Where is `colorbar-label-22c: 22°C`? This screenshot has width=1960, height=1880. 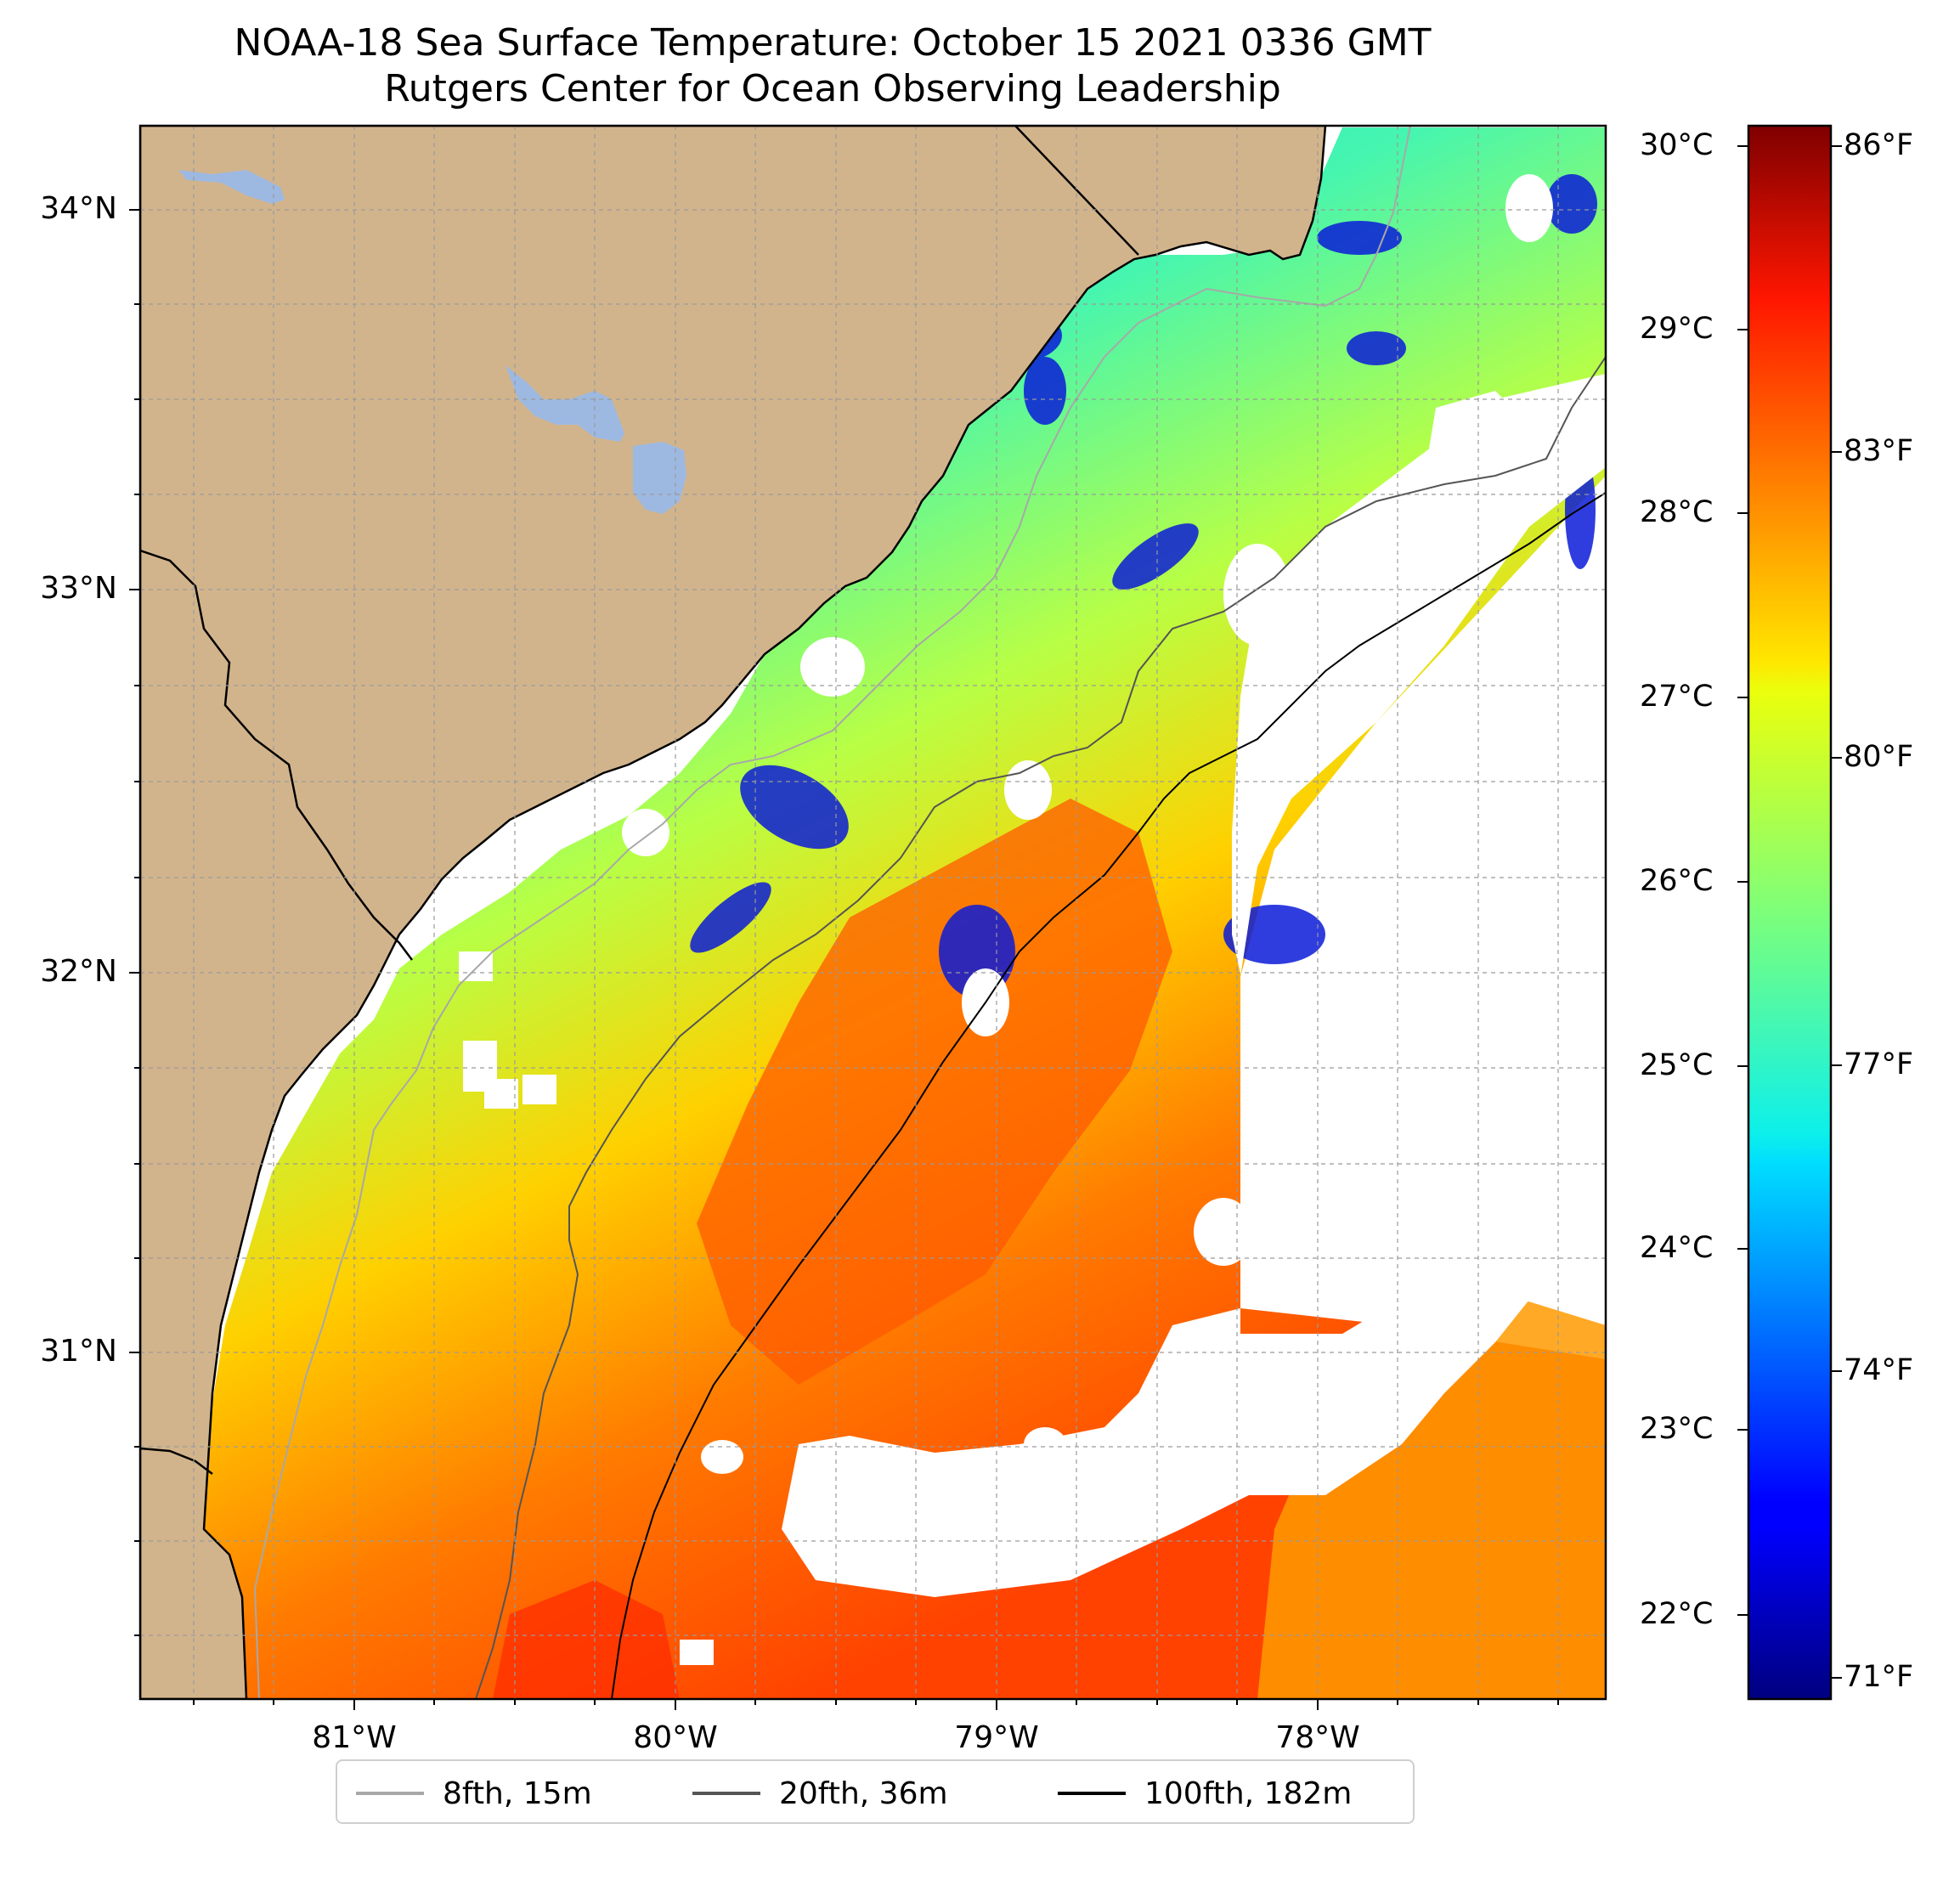 colorbar-label-22c: 22°C is located at coordinates (1677, 1614).